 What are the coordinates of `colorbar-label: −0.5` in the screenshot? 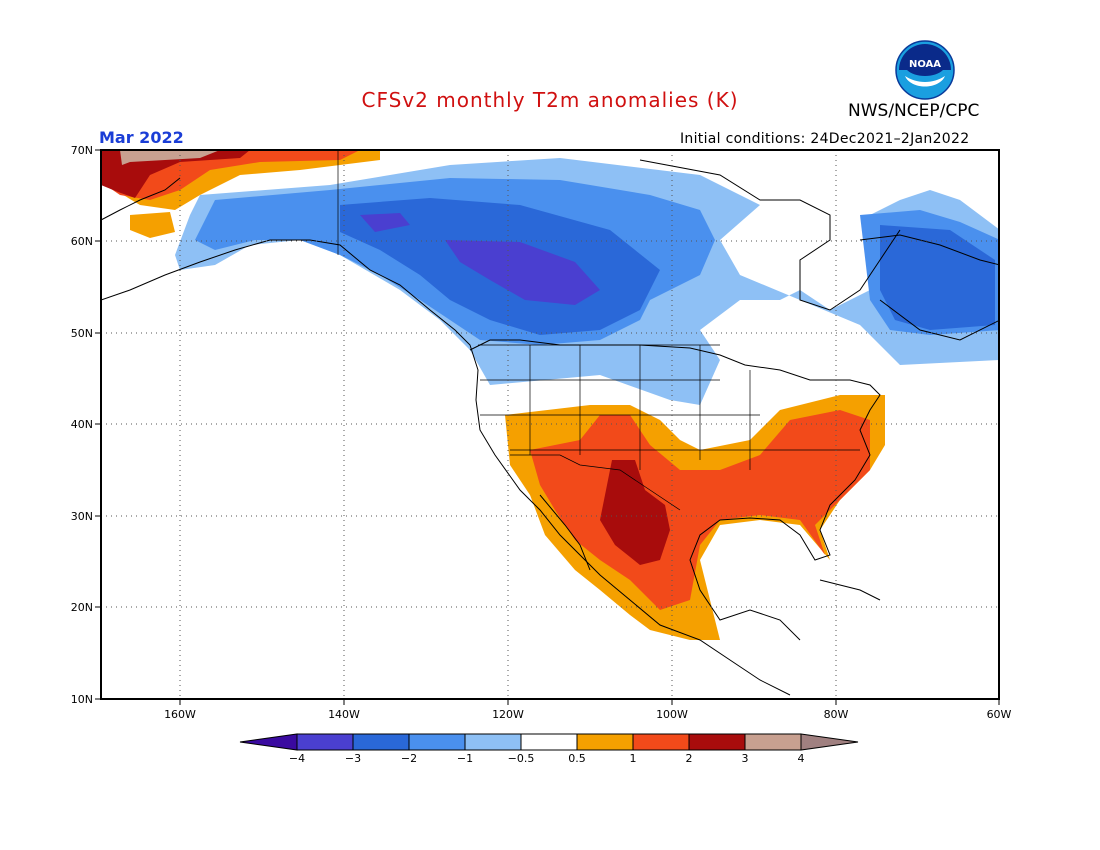 It's located at (521, 758).